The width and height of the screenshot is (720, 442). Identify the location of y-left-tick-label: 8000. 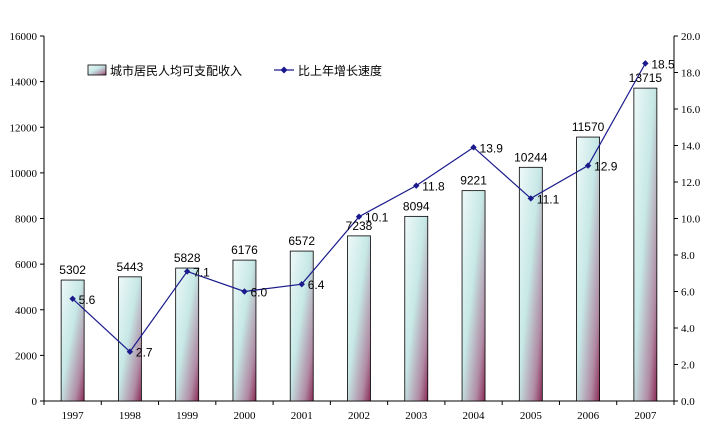
(26, 220).